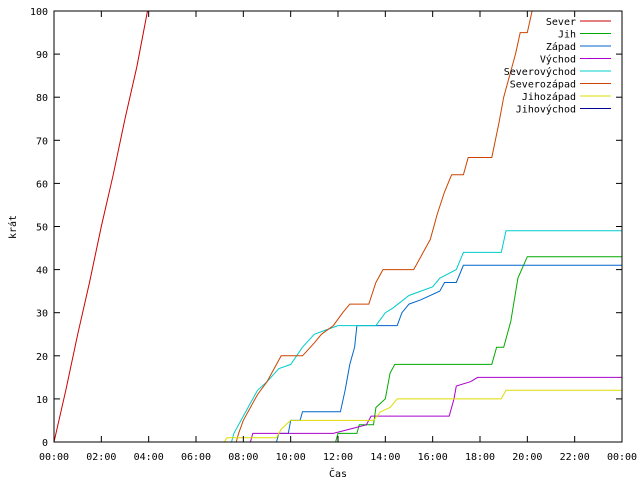  Describe the element at coordinates (561, 22) in the screenshot. I see `legend-label: Sever` at that location.